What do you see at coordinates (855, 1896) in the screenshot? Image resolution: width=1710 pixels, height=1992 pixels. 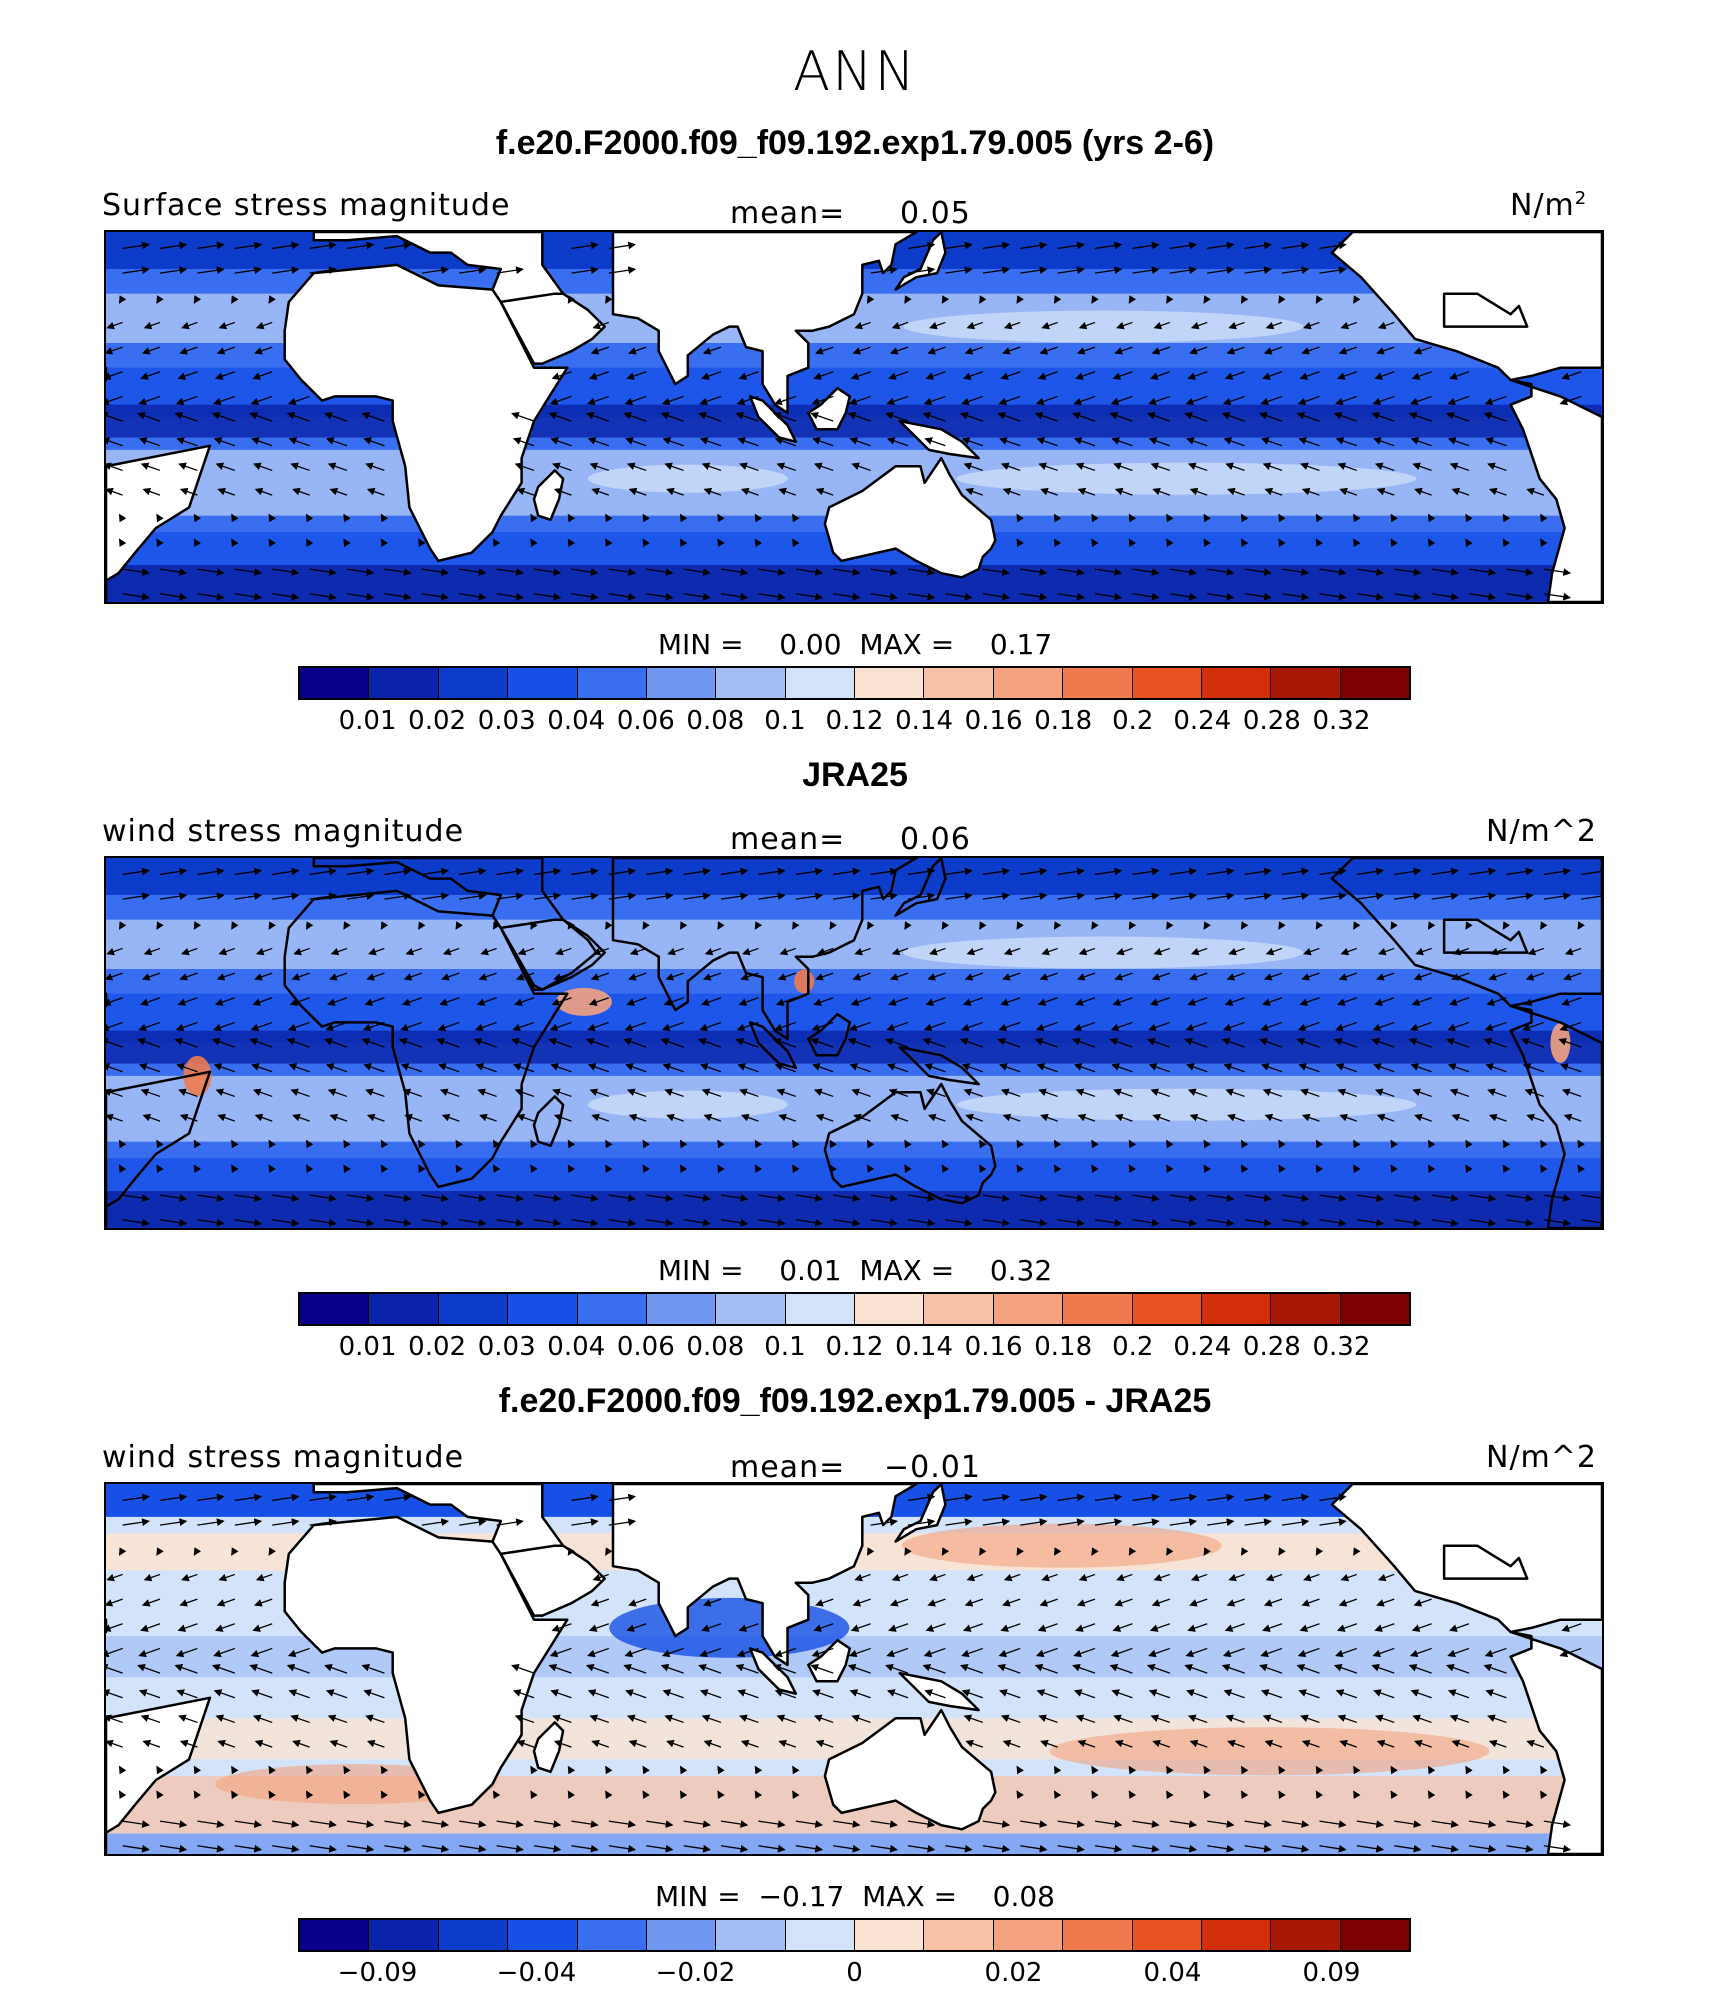 I see `panel-3-minmax: MIN = −0.17 MAX = 0.08` at bounding box center [855, 1896].